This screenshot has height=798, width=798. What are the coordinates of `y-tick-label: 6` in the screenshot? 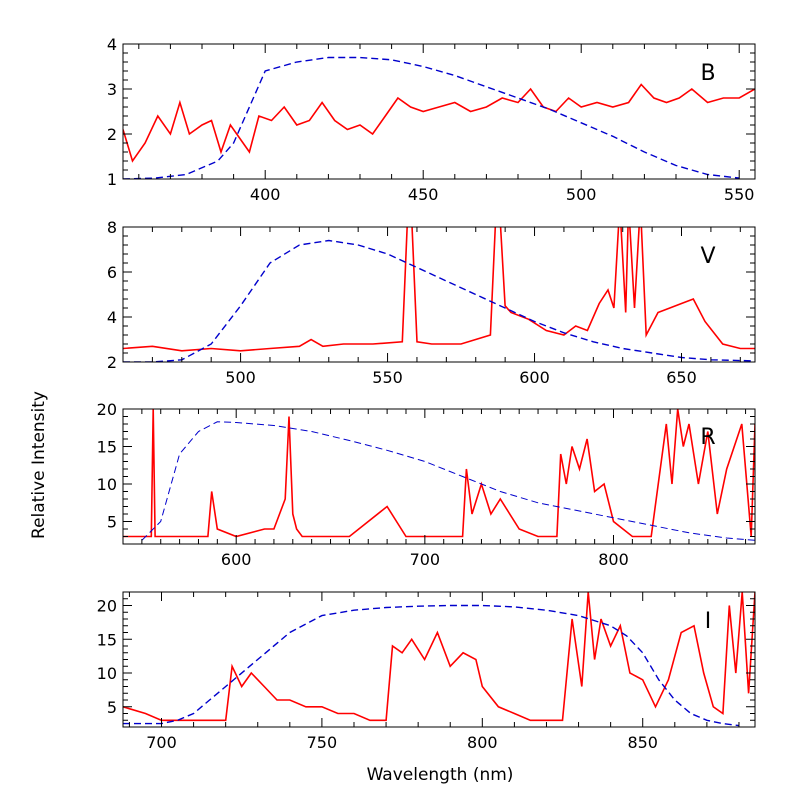 It's located at (112, 272).